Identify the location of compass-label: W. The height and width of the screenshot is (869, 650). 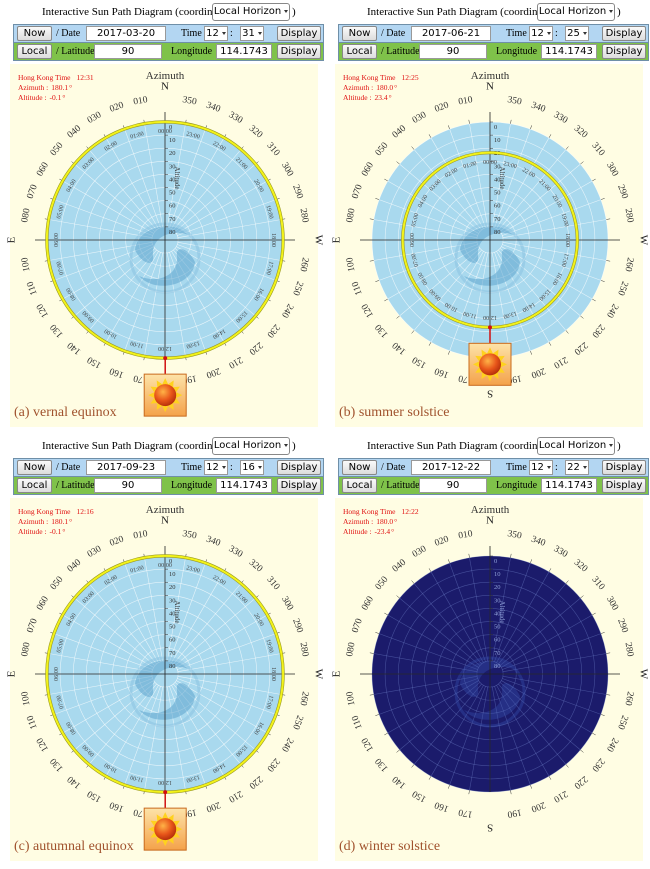
(643, 240).